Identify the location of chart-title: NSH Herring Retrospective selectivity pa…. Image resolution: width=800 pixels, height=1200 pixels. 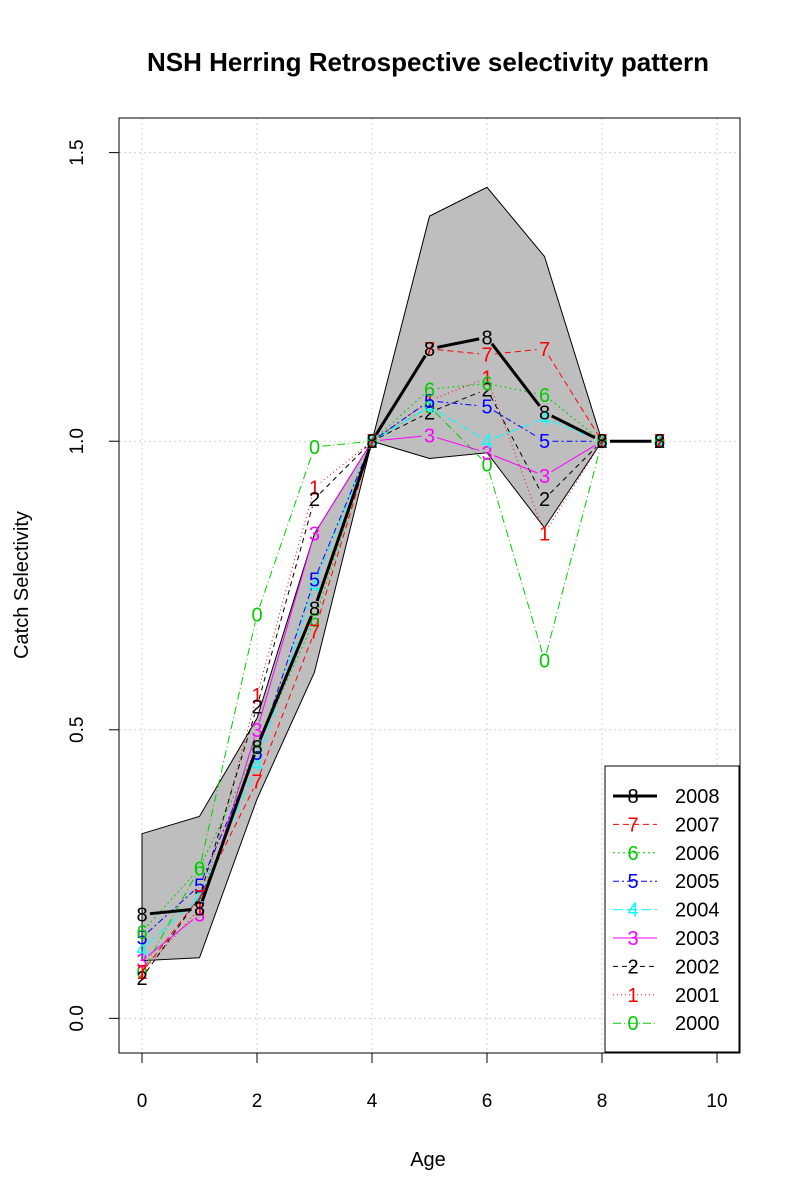
(428, 62).